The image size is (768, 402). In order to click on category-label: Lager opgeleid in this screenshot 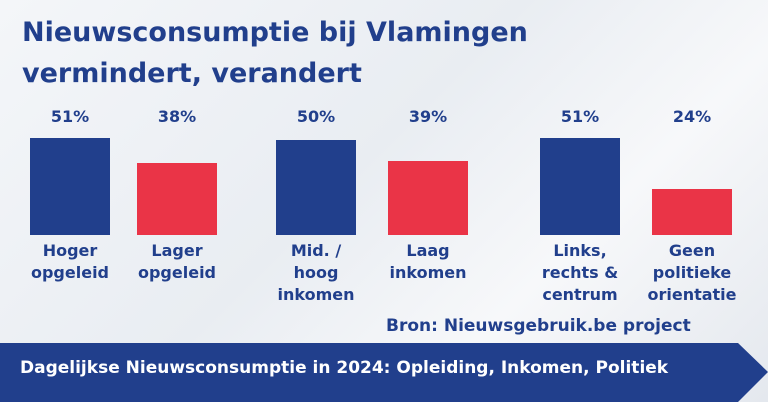, I will do `click(177, 261)`.